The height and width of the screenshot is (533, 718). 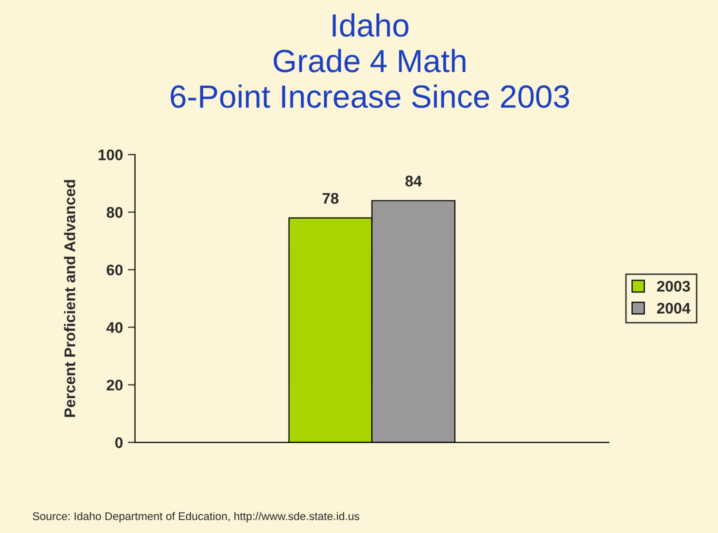 What do you see at coordinates (70, 298) in the screenshot?
I see `y-axis-title: Percent Proficient and Advanced` at bounding box center [70, 298].